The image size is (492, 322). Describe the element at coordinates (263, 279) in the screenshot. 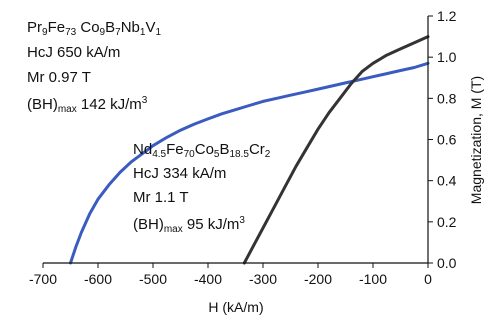

I see `x-tick-label: -300` at that location.